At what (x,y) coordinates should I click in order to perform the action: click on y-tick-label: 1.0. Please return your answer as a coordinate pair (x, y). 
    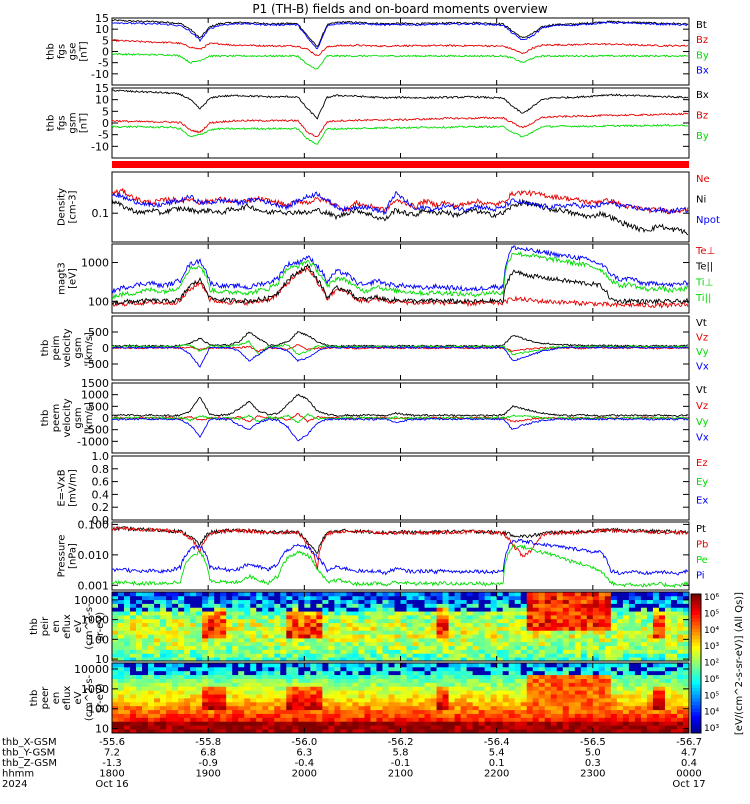
    Looking at the image, I should click on (101, 456).